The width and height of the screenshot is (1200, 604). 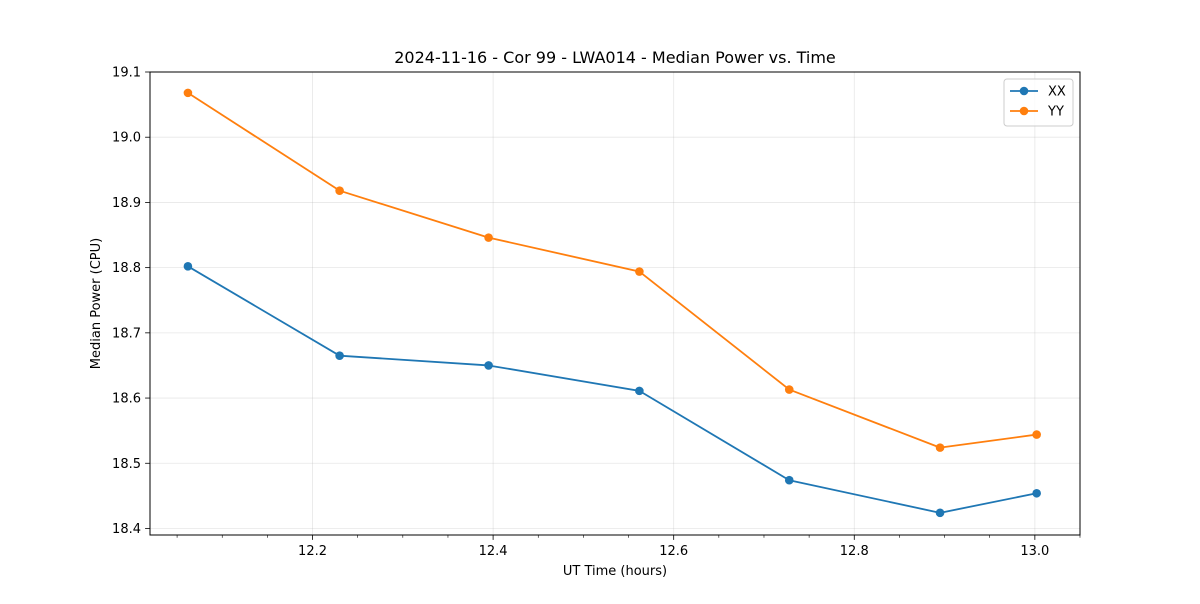 I want to click on y-tick-label: 18.8, so click(x=126, y=268).